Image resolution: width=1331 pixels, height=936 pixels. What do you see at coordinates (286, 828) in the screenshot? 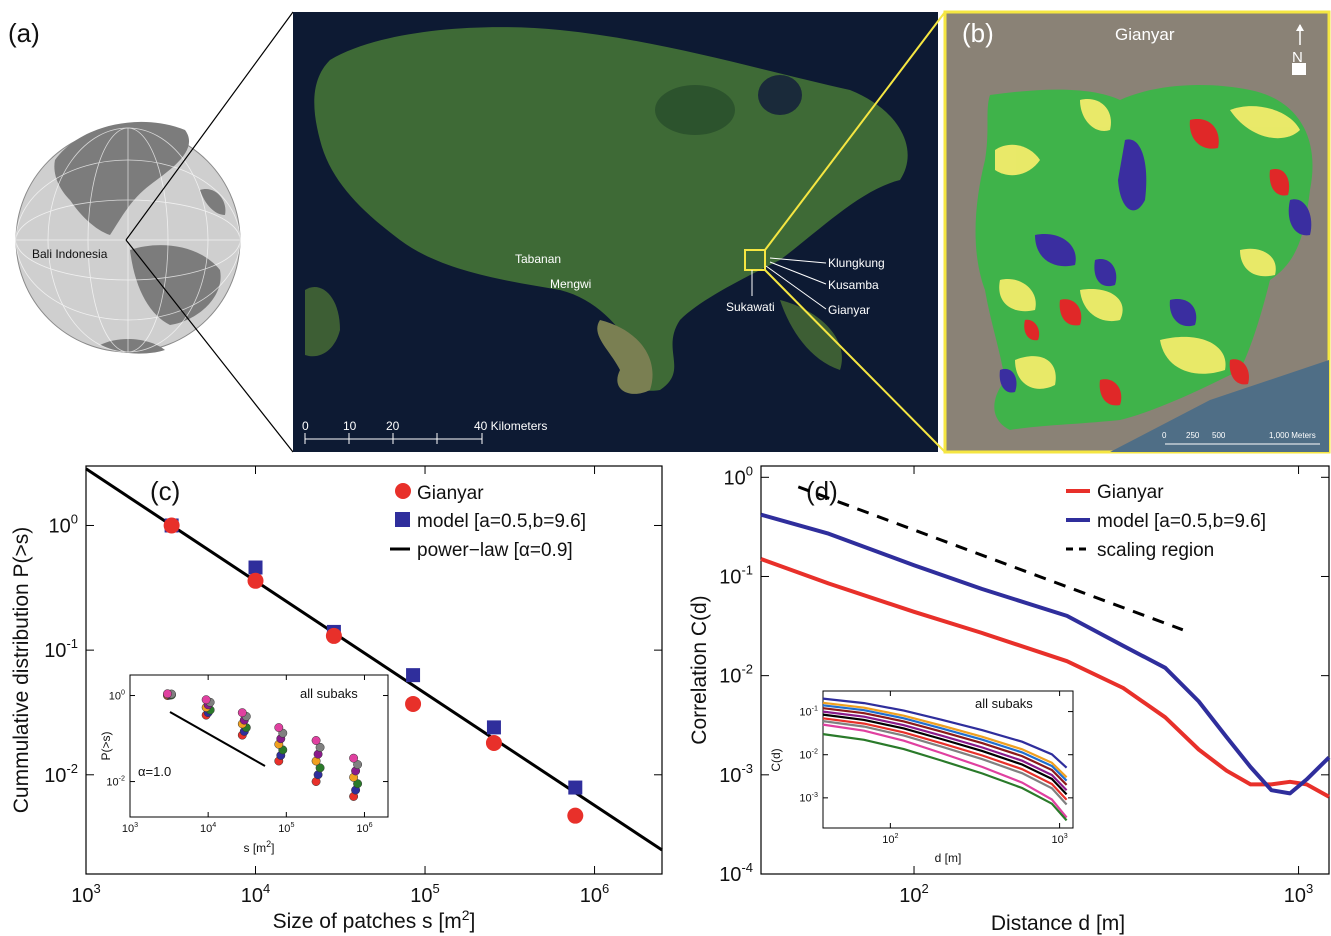
I see `x-tick-label: 10⁵` at bounding box center [286, 828].